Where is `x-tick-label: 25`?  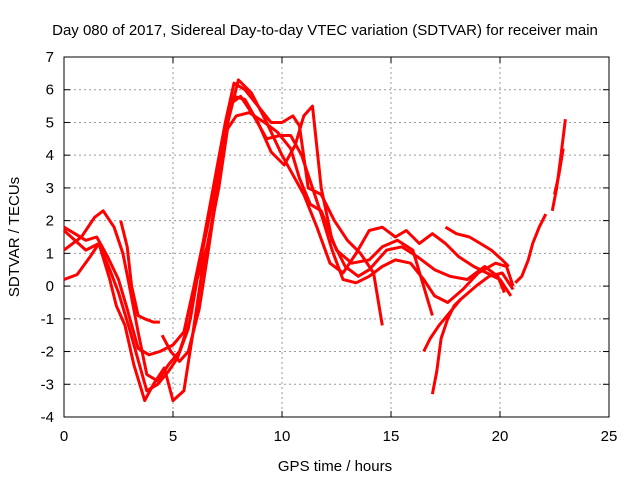
x-tick-label: 25 is located at coordinates (609, 436).